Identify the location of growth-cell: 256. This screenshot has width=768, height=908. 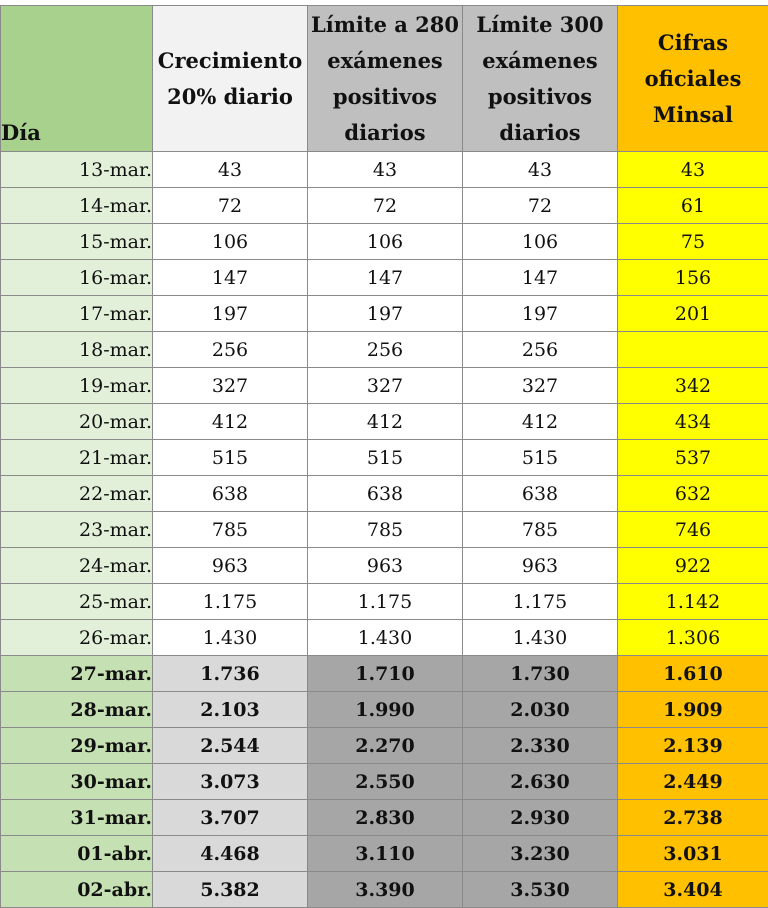
(230, 350).